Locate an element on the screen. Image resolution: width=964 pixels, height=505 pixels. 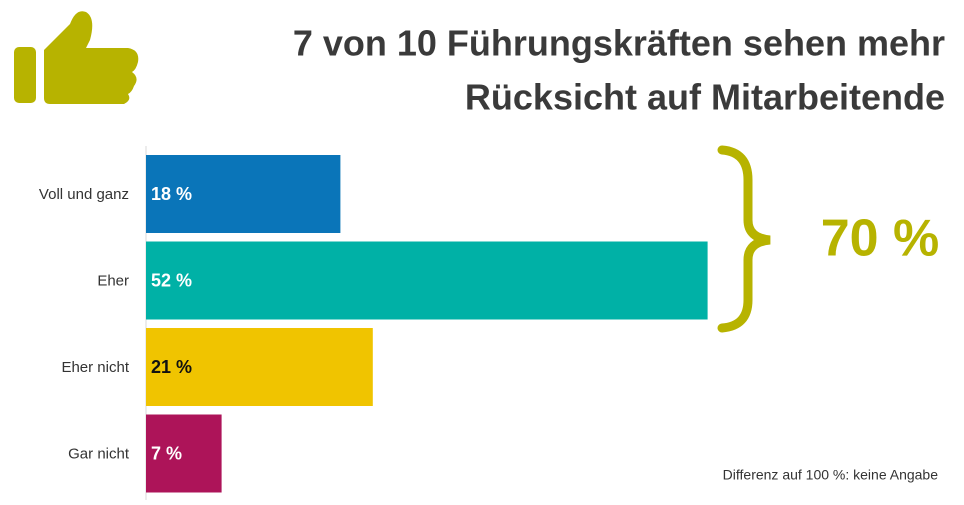
category-label: Gar nicht is located at coordinates (99, 453).